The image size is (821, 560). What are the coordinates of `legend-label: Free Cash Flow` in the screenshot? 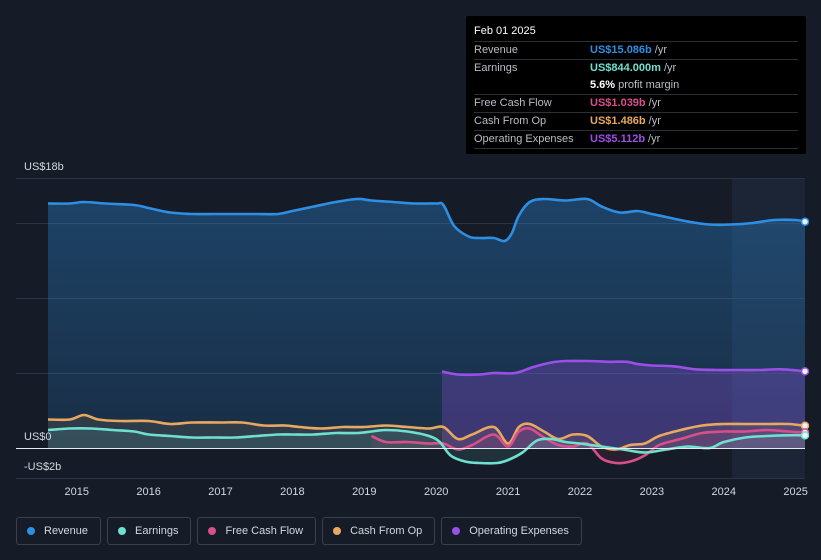 It's located at (264, 531).